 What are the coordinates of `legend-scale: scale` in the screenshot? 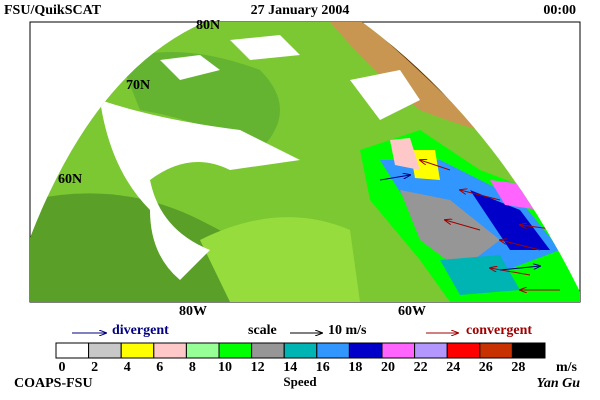 It's located at (262, 330).